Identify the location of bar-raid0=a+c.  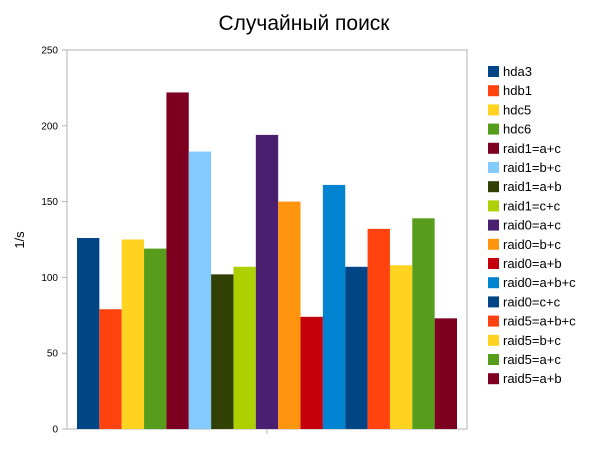
(267, 281).